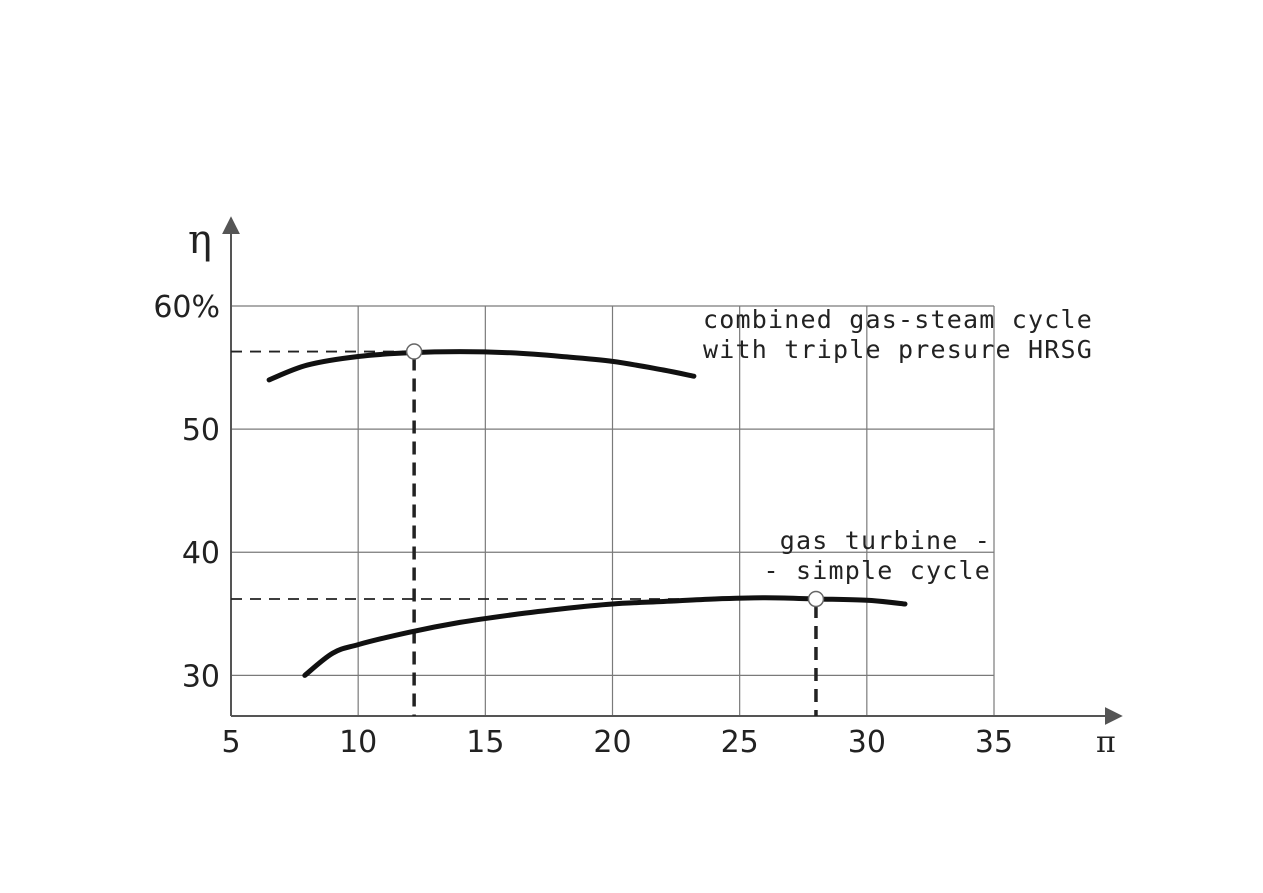  What do you see at coordinates (615, 475) in the screenshot?
I see `optimum-markers` at bounding box center [615, 475].